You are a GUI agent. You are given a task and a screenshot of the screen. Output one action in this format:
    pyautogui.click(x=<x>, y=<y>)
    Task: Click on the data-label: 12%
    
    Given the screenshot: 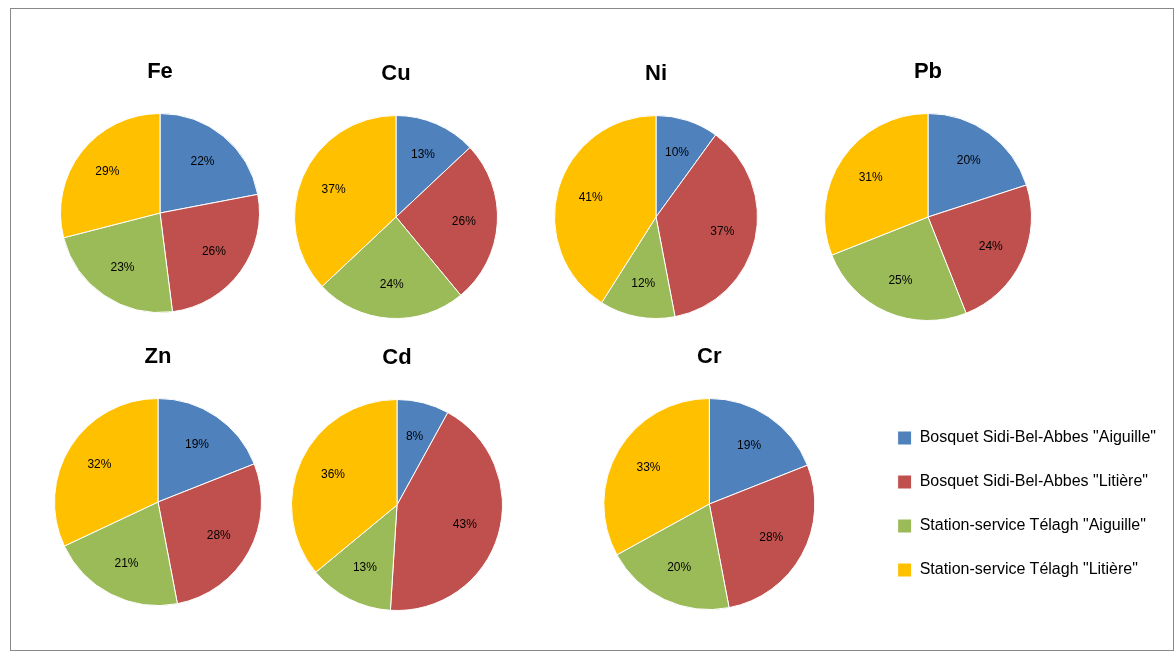 What is the action you would take?
    pyautogui.click(x=643, y=283)
    